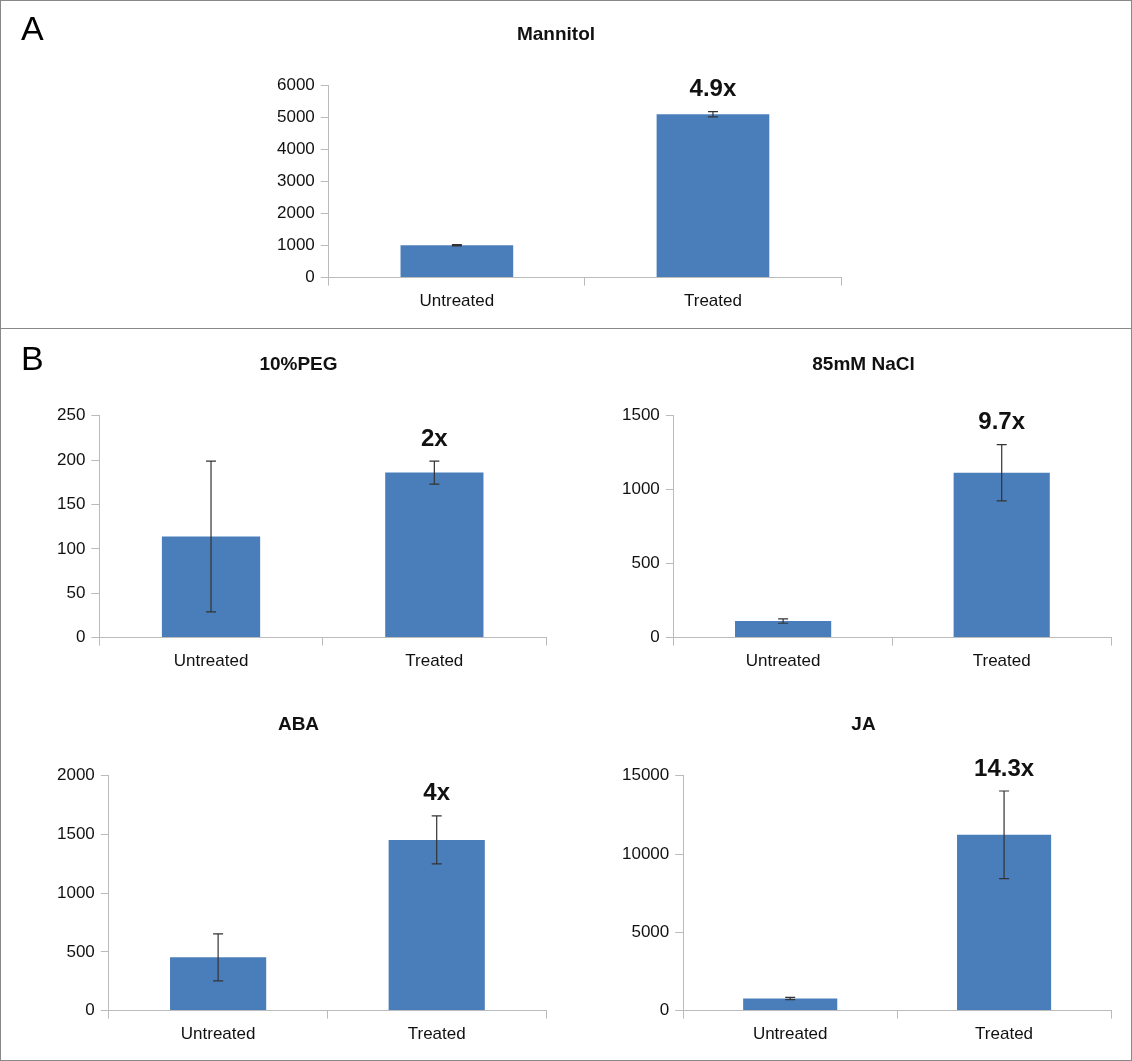 The image size is (1132, 1061). I want to click on annotation: 14.3x, so click(1004, 767).